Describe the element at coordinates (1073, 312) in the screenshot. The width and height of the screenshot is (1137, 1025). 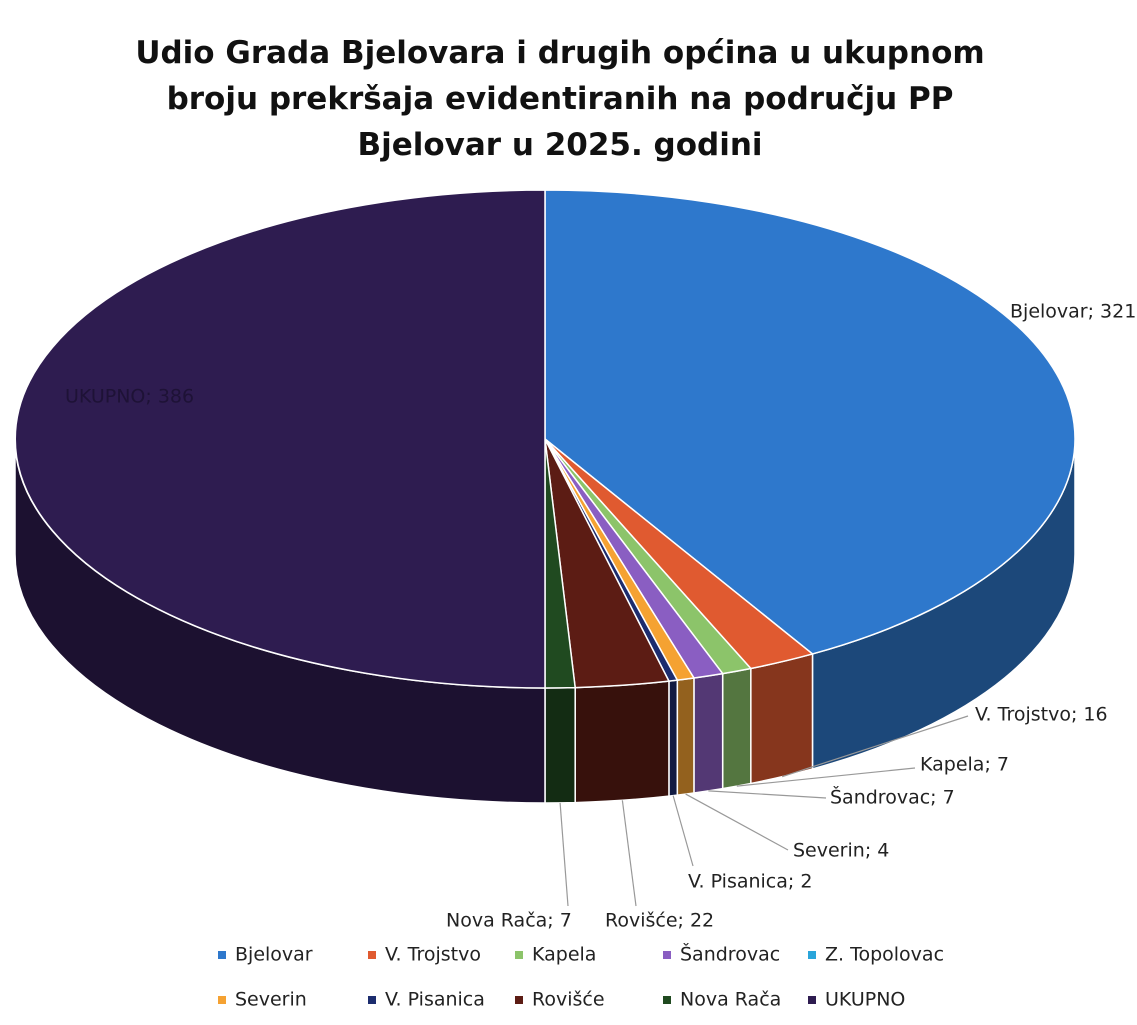
I see `data-label: Bjelovar; 321` at that location.